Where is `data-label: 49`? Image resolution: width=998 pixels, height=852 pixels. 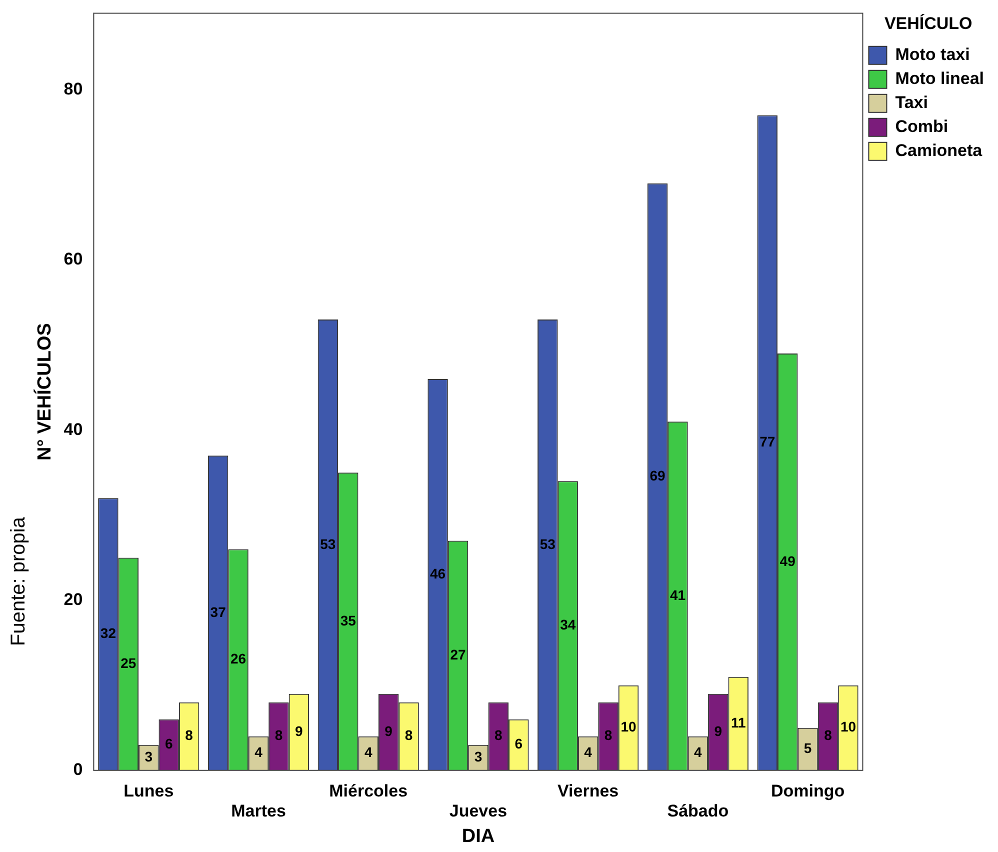 data-label: 49 is located at coordinates (788, 560).